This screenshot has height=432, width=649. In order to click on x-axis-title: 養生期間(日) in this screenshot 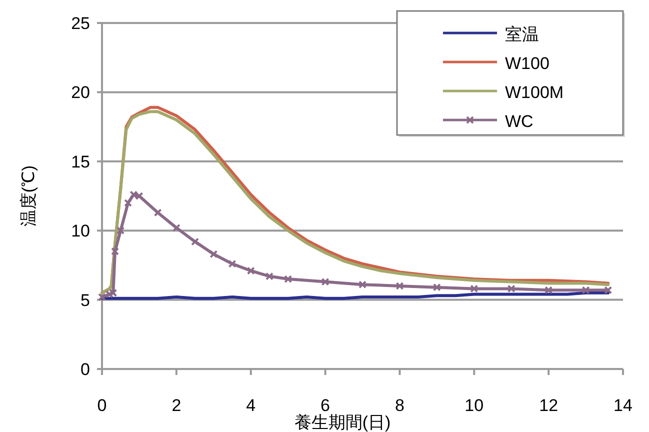, I will do `click(342, 422)`.